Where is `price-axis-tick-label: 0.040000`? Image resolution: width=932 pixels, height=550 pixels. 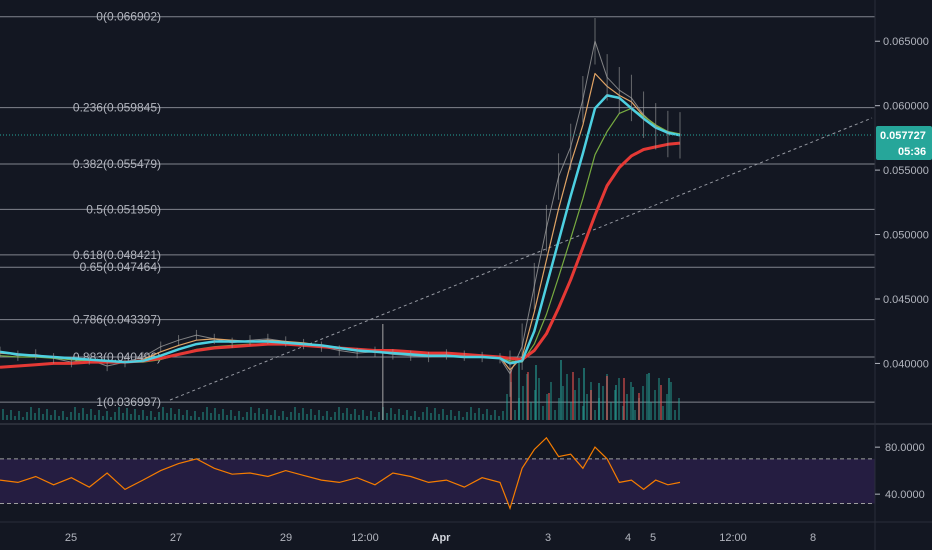
price-axis-tick-label: 0.040000 is located at coordinates (906, 364).